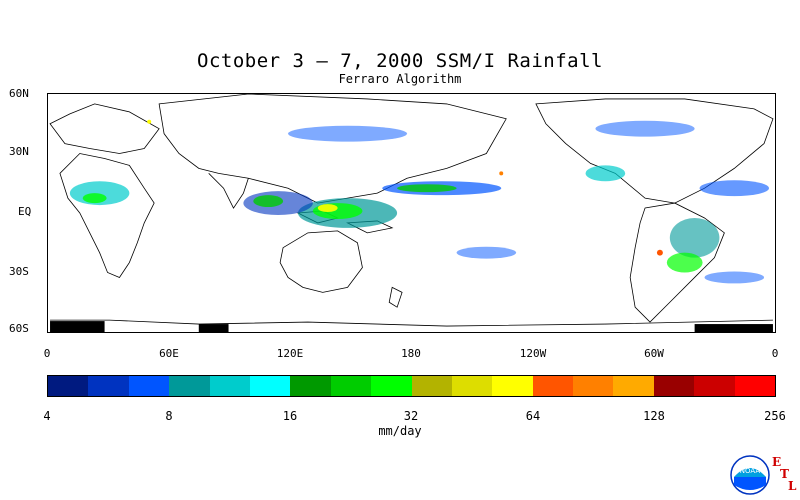  I want to click on rainfall-colorbar, so click(411, 386).